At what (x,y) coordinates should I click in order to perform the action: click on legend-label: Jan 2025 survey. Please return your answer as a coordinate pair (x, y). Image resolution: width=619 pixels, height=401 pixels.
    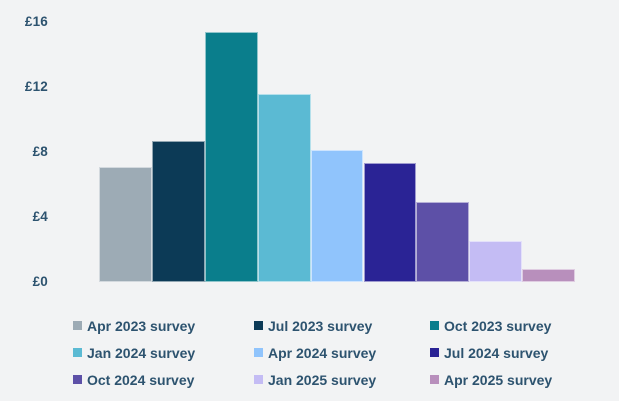
    Looking at the image, I should click on (322, 379).